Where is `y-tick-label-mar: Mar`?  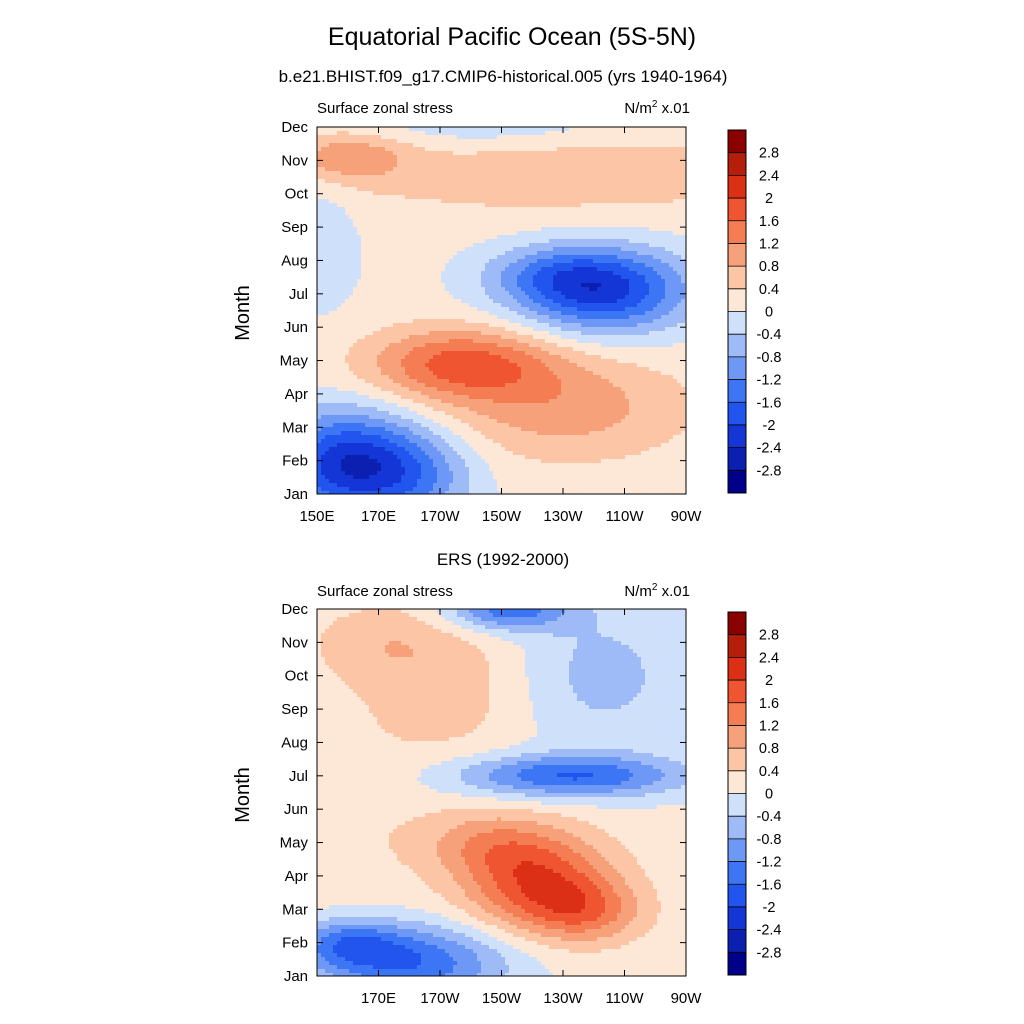 y-tick-label-mar: Mar is located at coordinates (295, 427).